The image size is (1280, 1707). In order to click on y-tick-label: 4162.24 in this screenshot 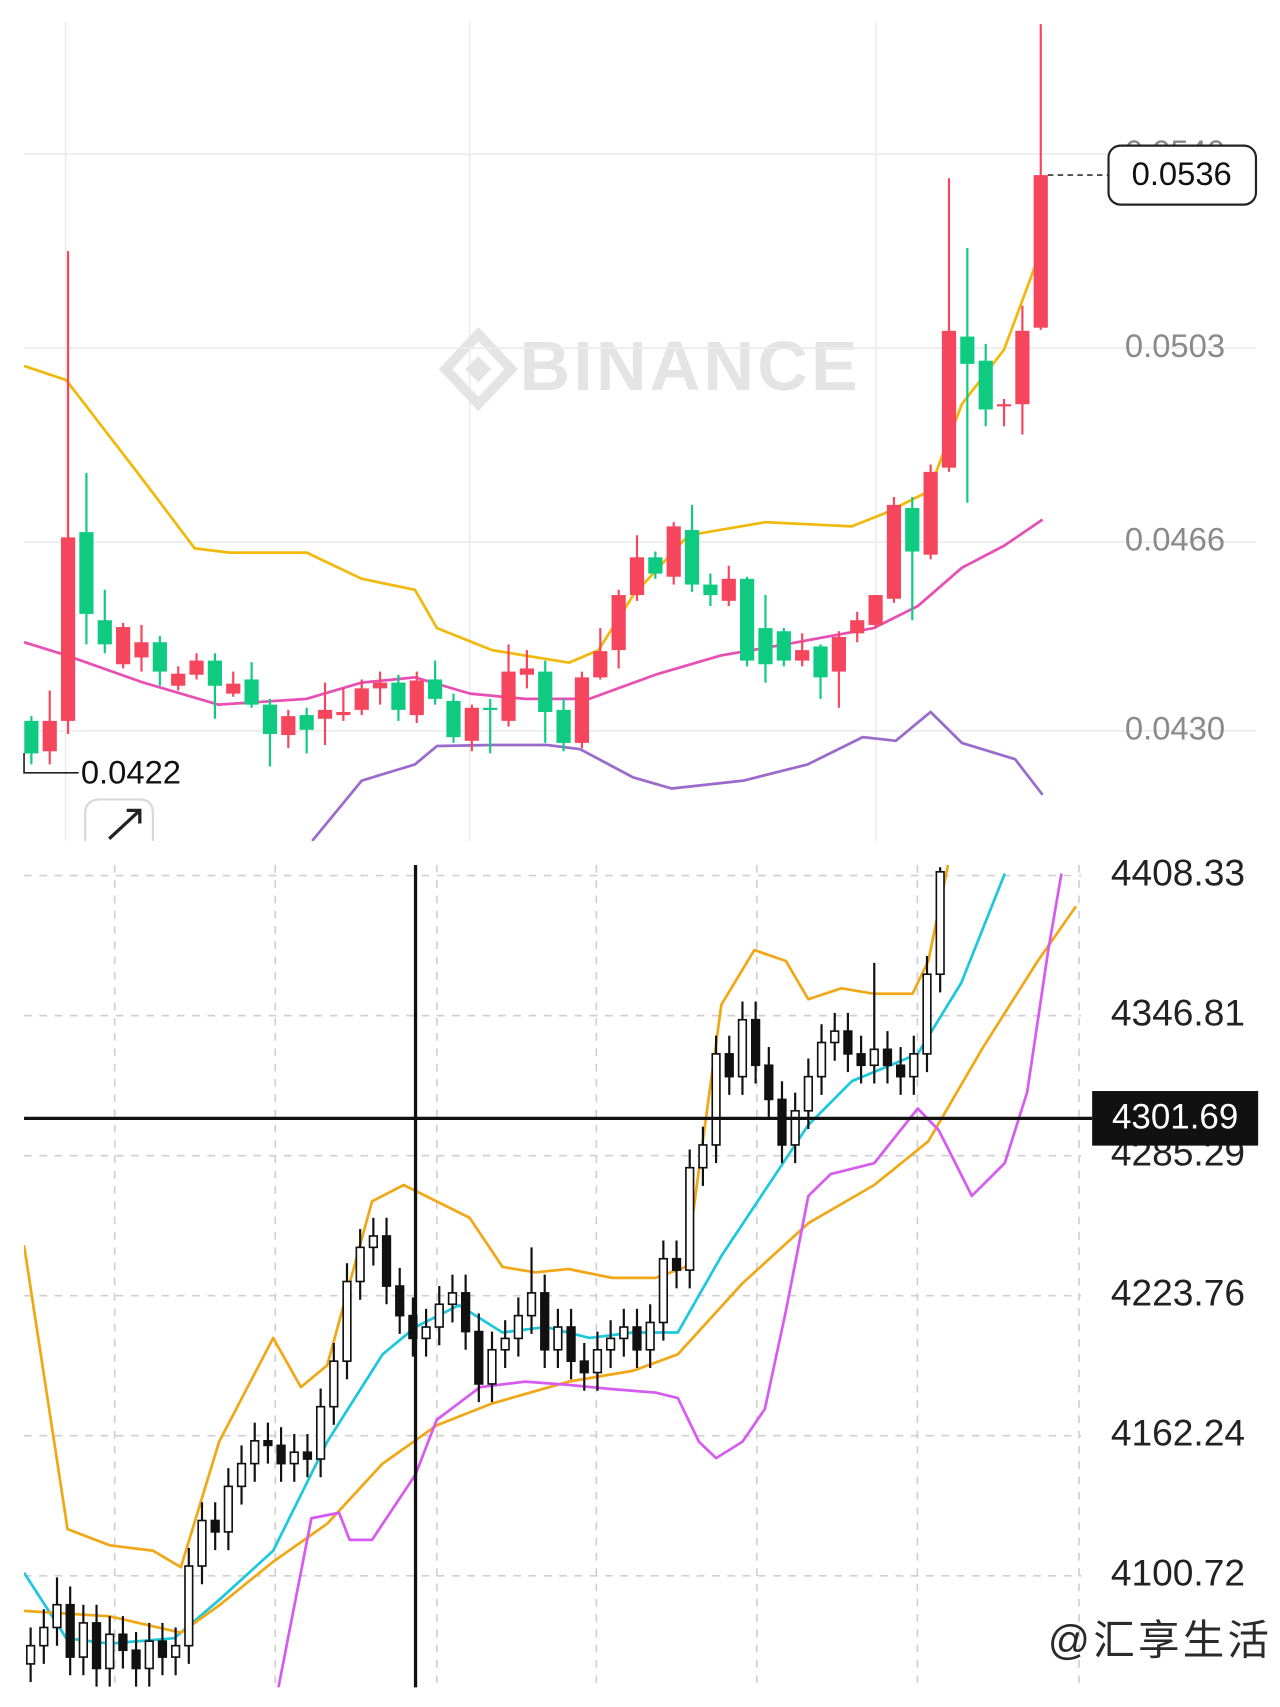, I will do `click(1178, 1433)`.